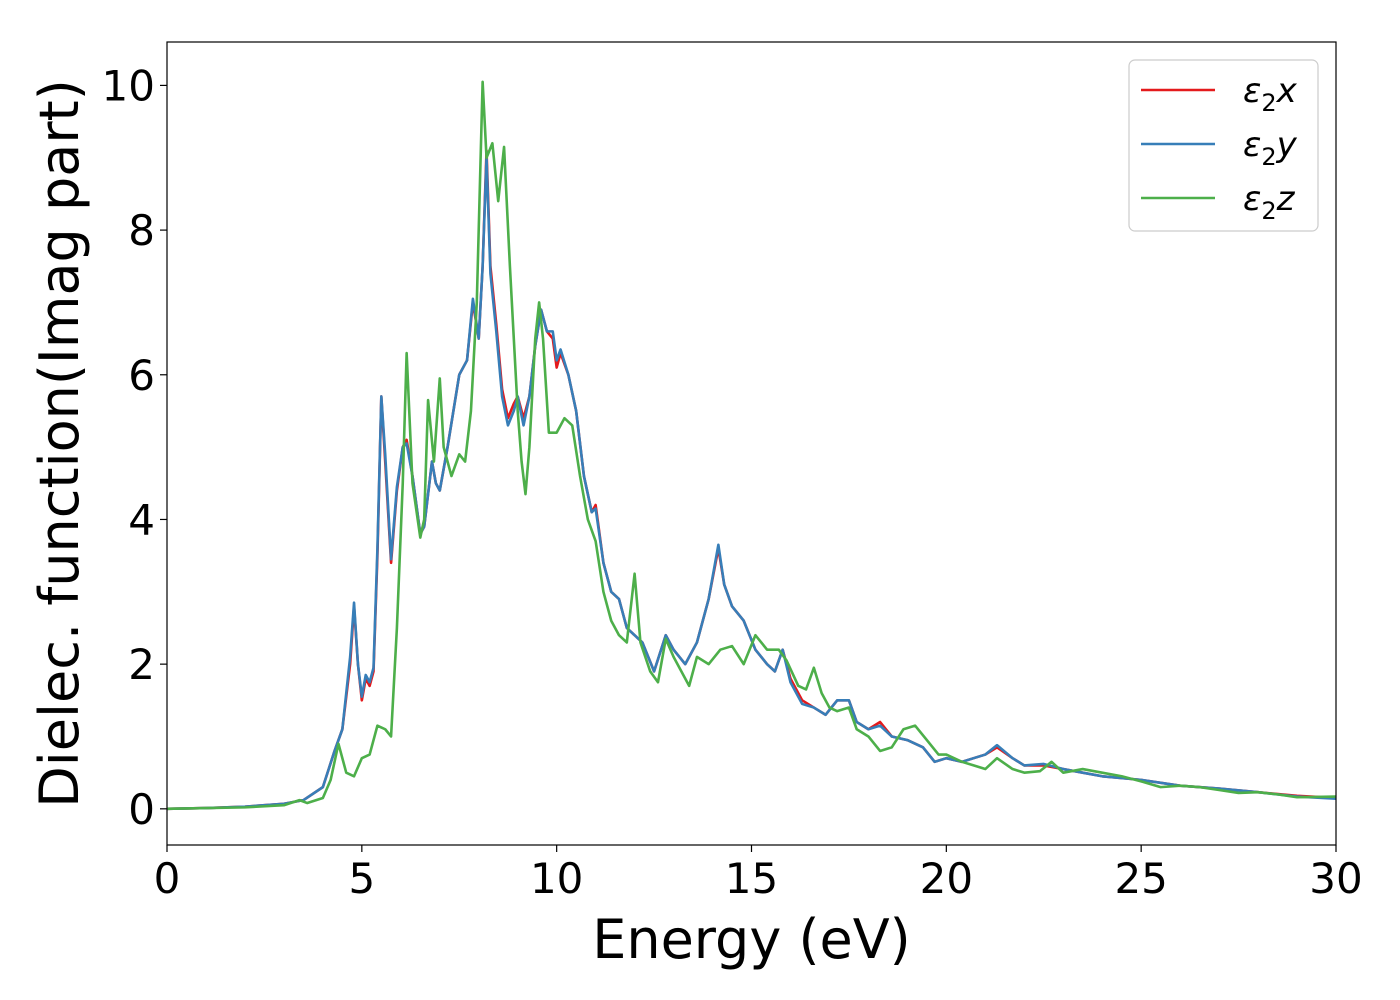  What do you see at coordinates (1270, 94) in the screenshot?
I see `legend-entry: ε2x` at bounding box center [1270, 94].